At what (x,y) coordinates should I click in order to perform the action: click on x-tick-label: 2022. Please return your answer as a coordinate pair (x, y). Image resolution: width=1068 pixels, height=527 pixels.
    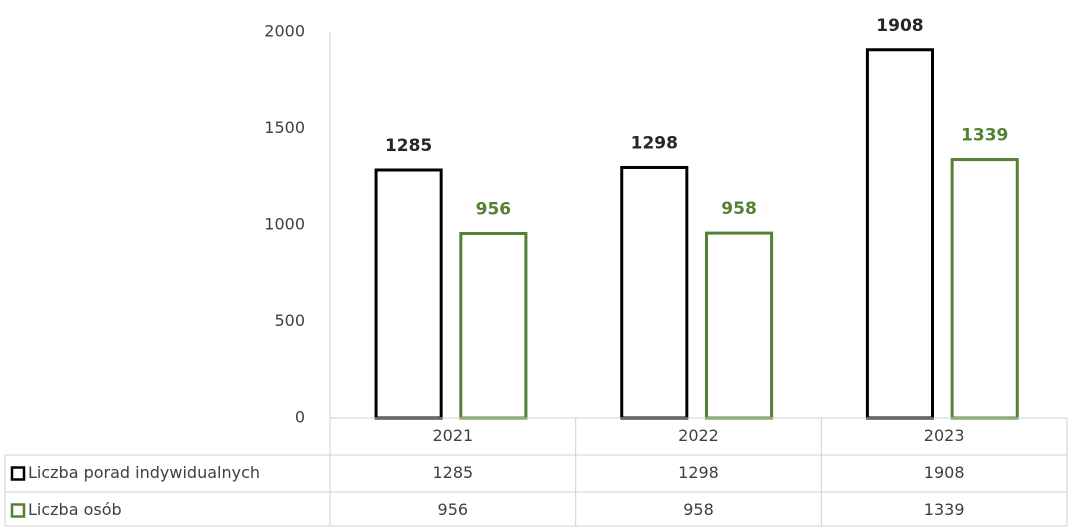
    Looking at the image, I should click on (698, 435).